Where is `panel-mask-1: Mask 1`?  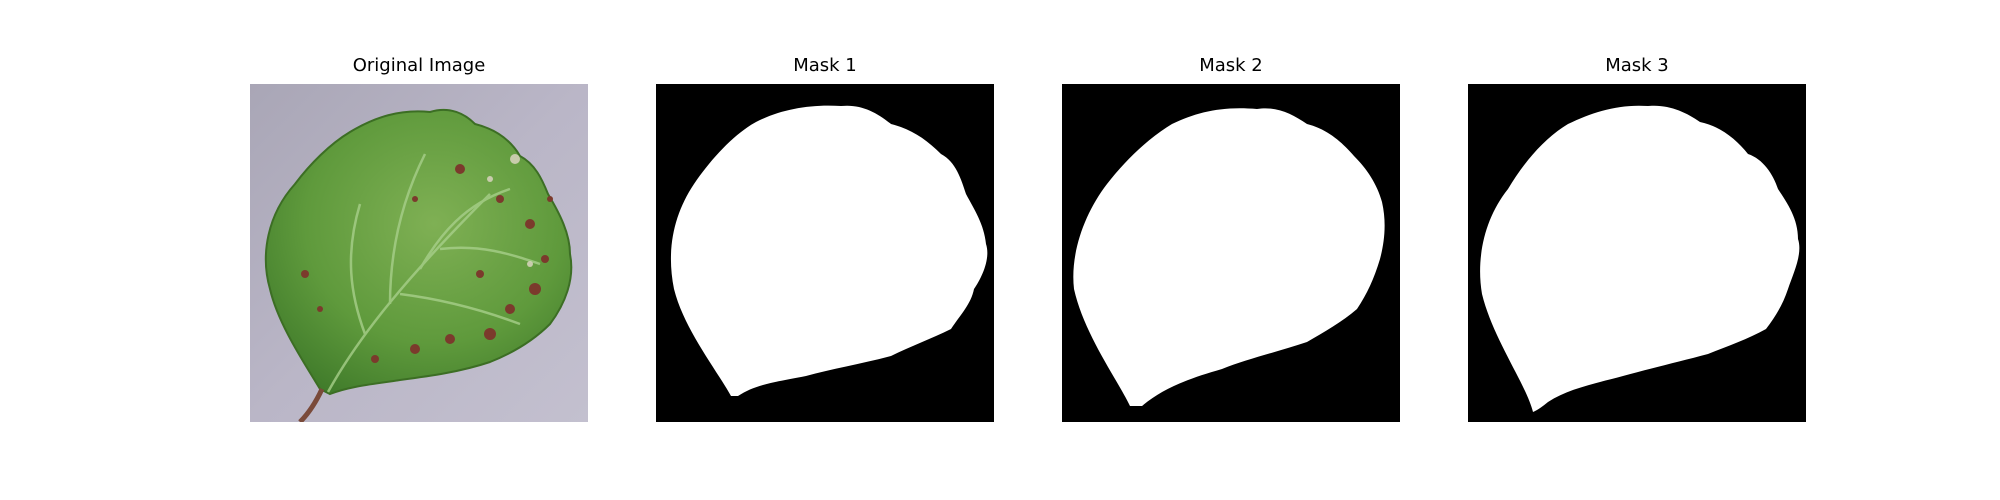 panel-mask-1: Mask 1 is located at coordinates (825, 254).